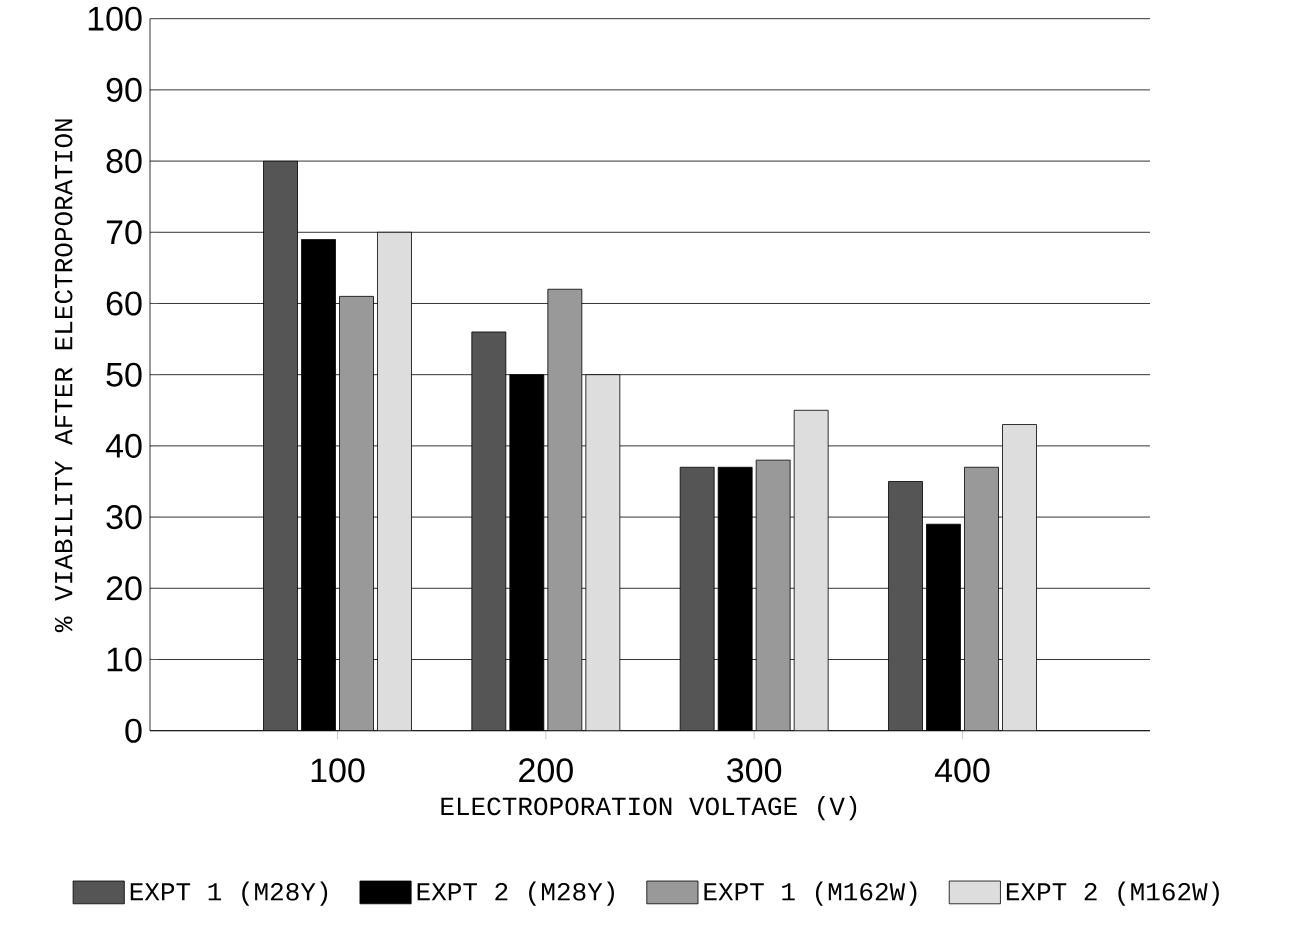  What do you see at coordinates (649, 808) in the screenshot?
I see `x-axis-title: ELECTROPORATION VOLTAGE (V)` at bounding box center [649, 808].